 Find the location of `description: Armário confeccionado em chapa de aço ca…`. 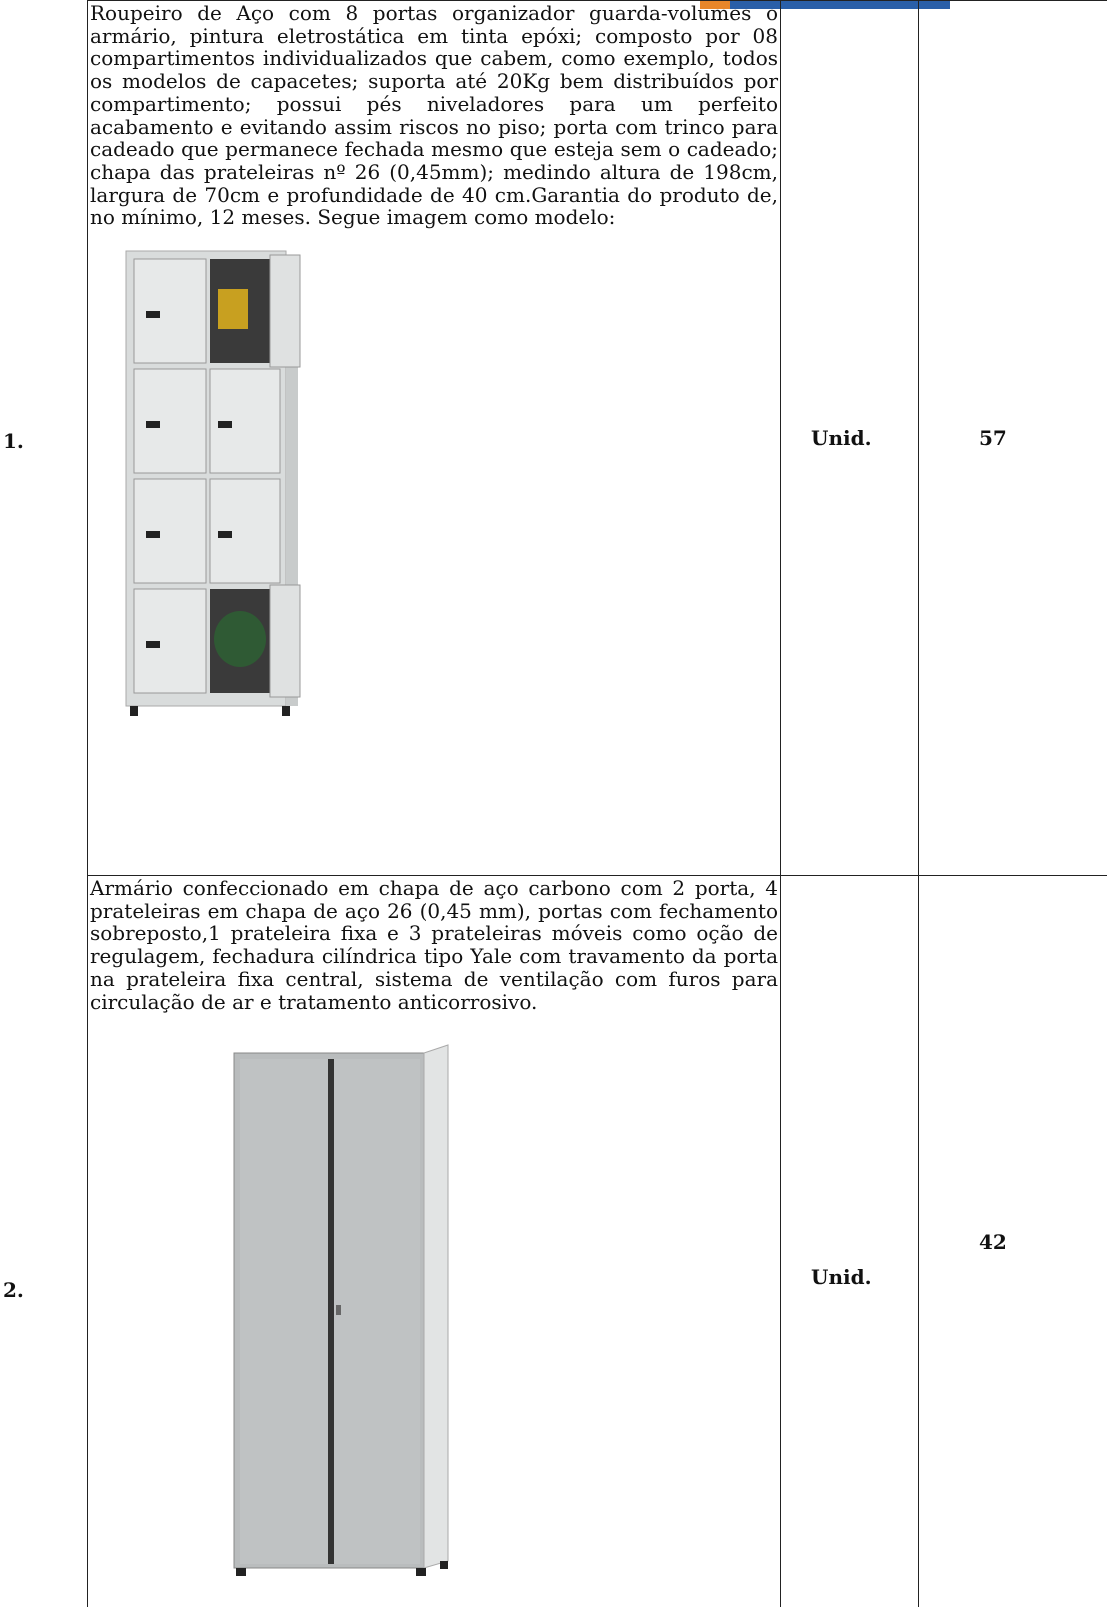

description: Armário confeccionado em chapa de aço ca… is located at coordinates (434, 945).